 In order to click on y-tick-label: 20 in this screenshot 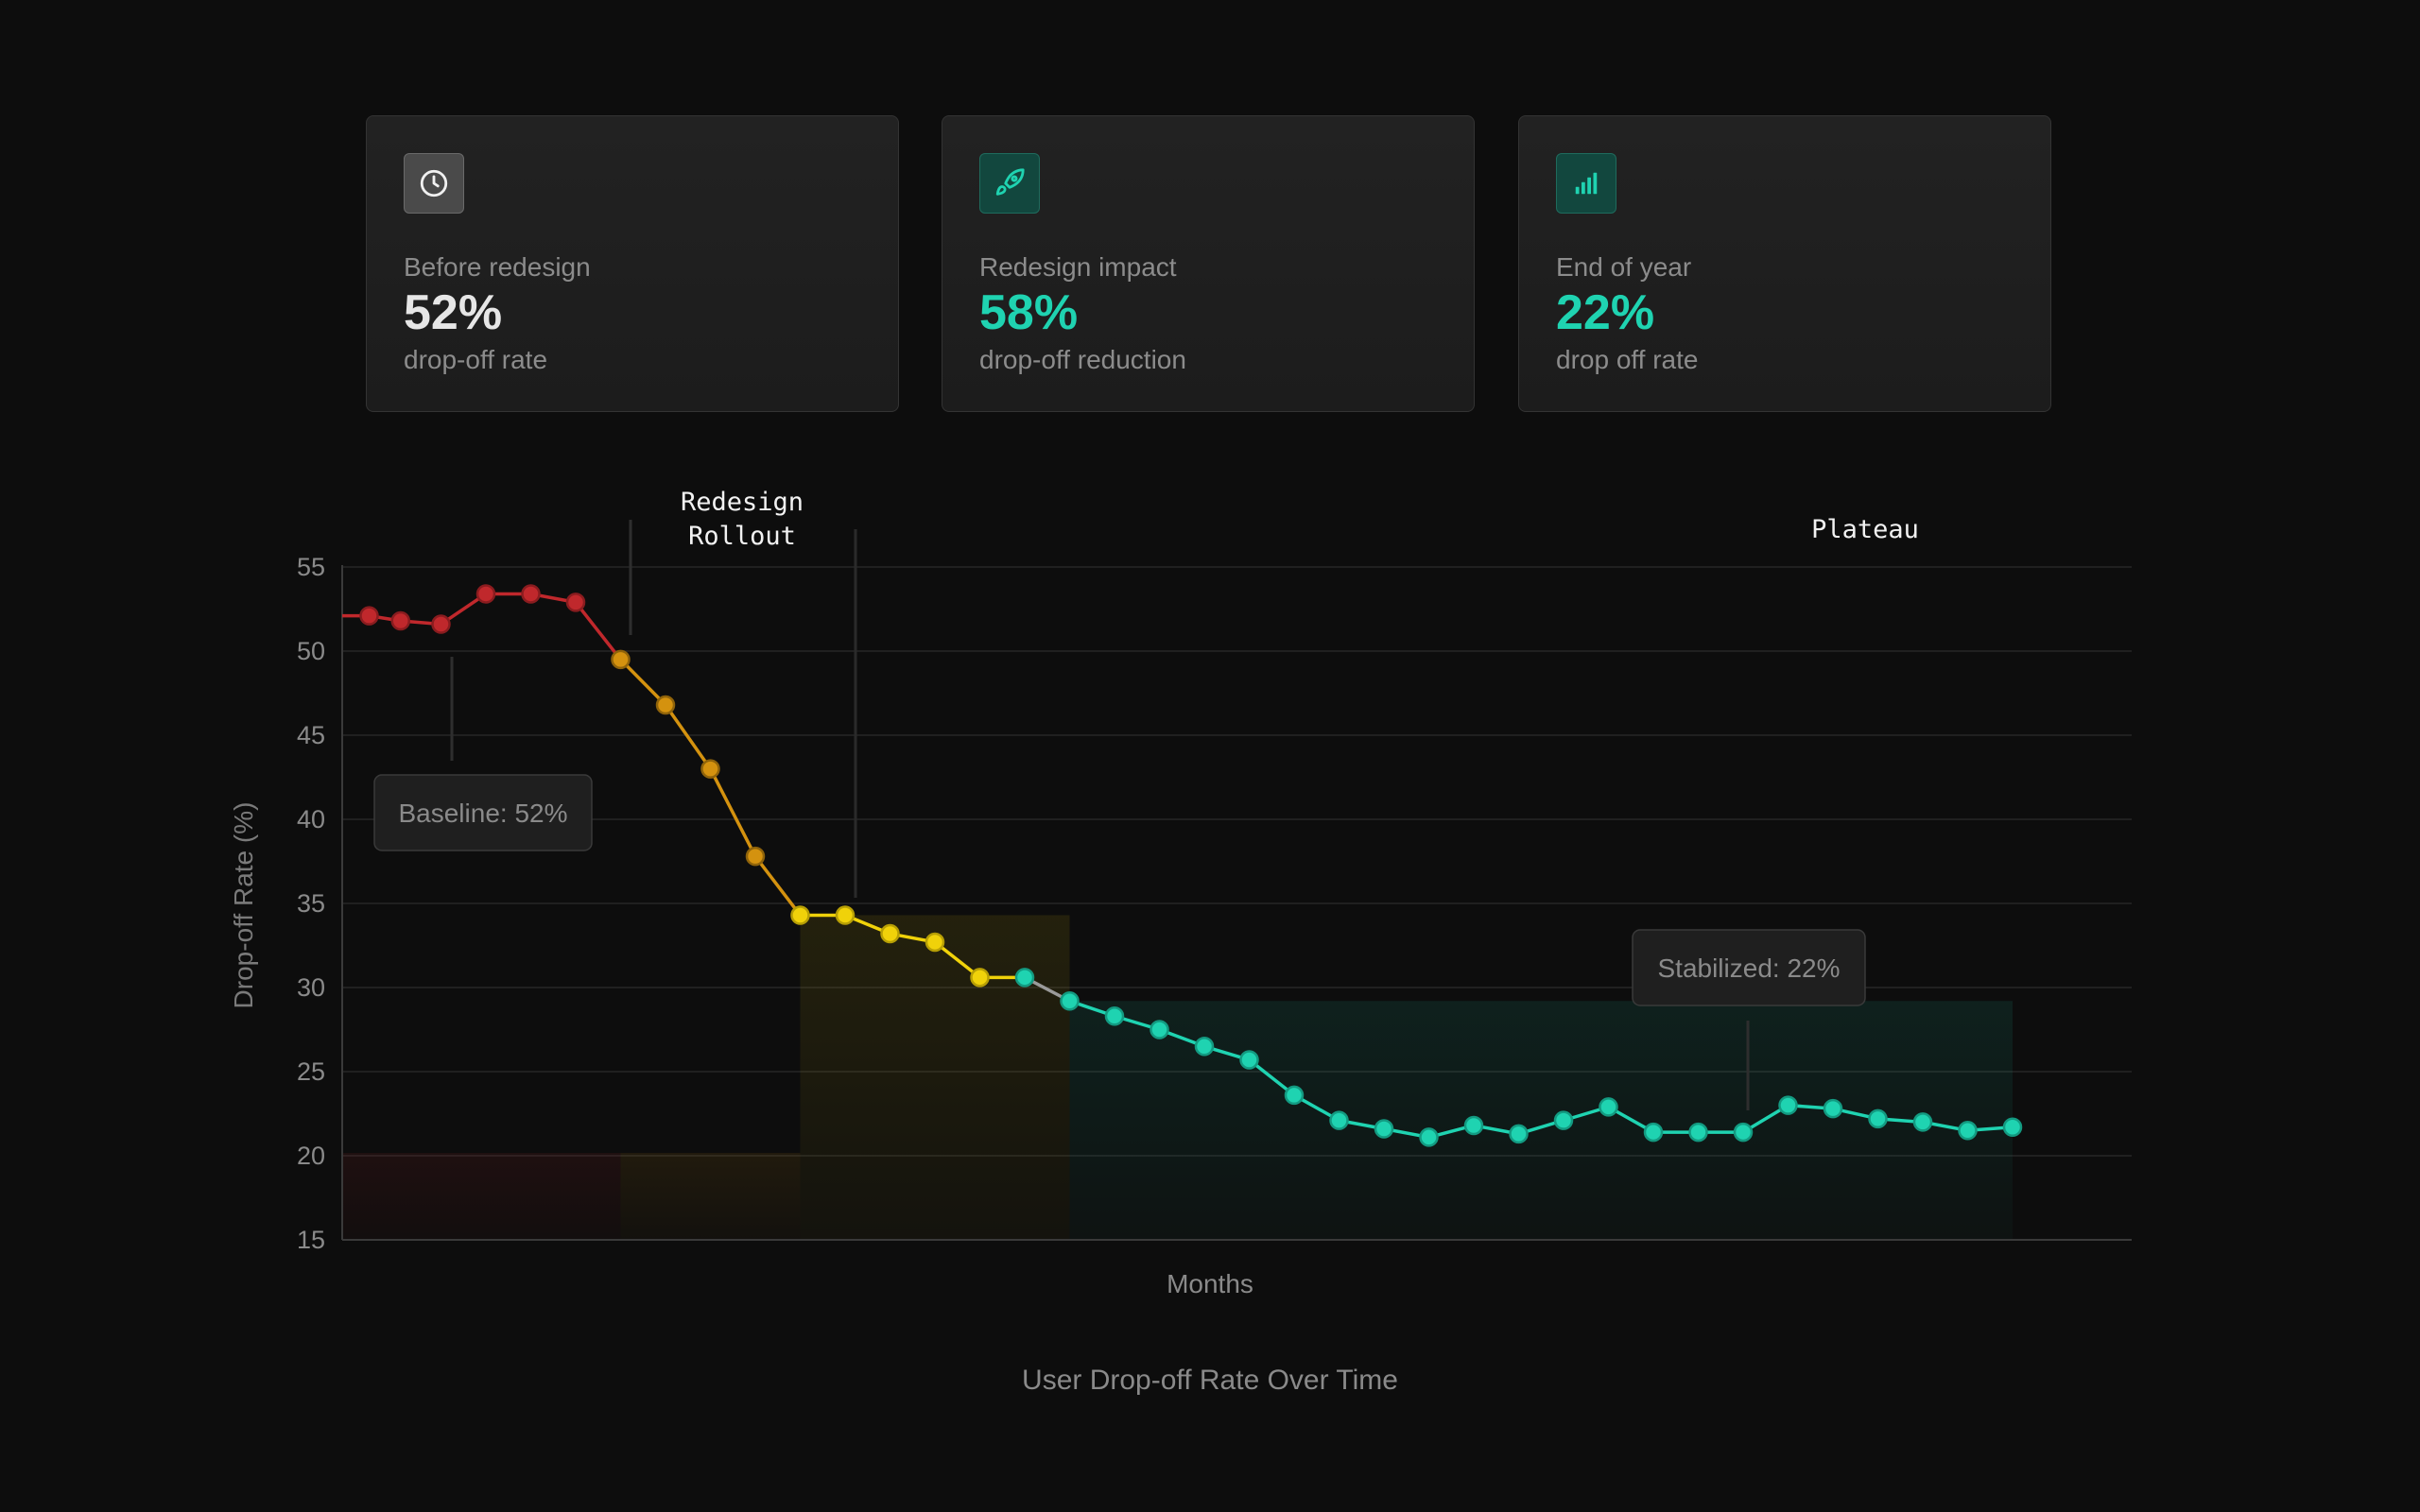, I will do `click(311, 1156)`.